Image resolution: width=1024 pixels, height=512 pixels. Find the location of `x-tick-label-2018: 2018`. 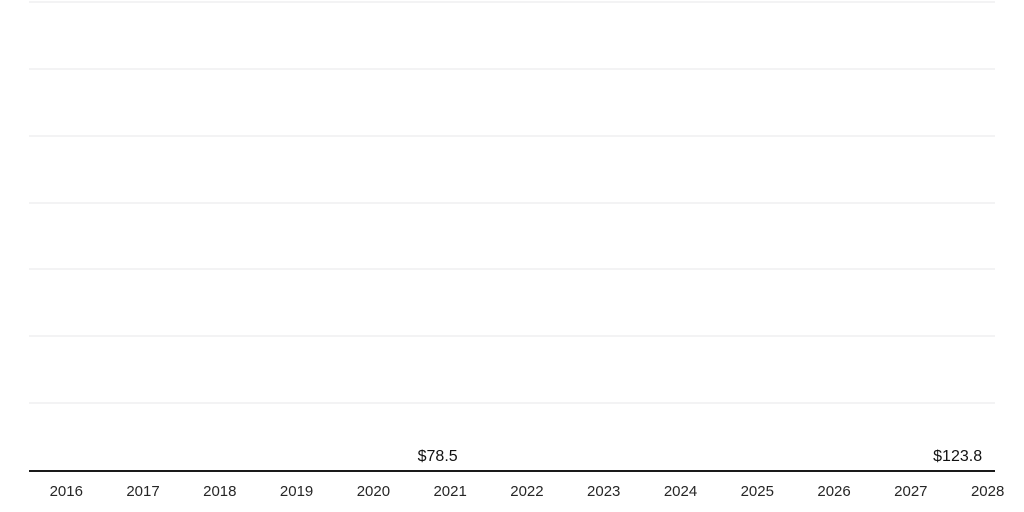

x-tick-label-2018: 2018 is located at coordinates (220, 491).